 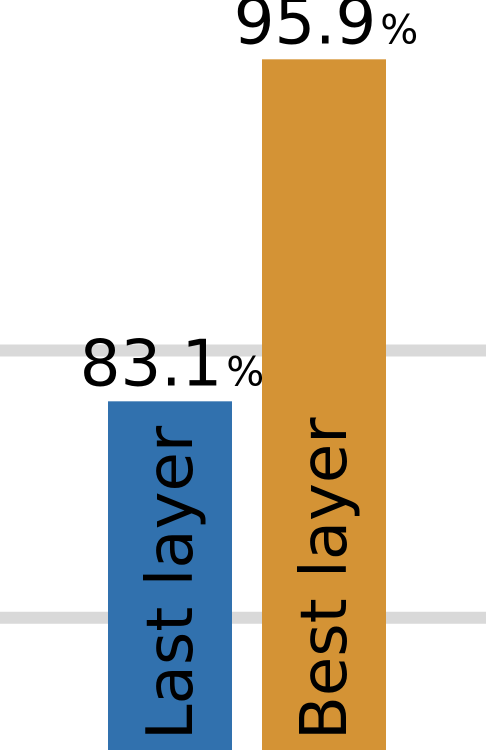 I want to click on value-label: 83.1%, so click(x=172, y=364).